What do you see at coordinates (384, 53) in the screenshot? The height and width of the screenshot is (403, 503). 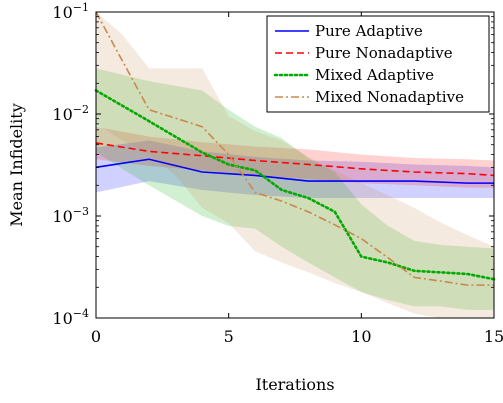 I see `pure-nonadaptive-legend-label: Pure Nonadaptive` at bounding box center [384, 53].